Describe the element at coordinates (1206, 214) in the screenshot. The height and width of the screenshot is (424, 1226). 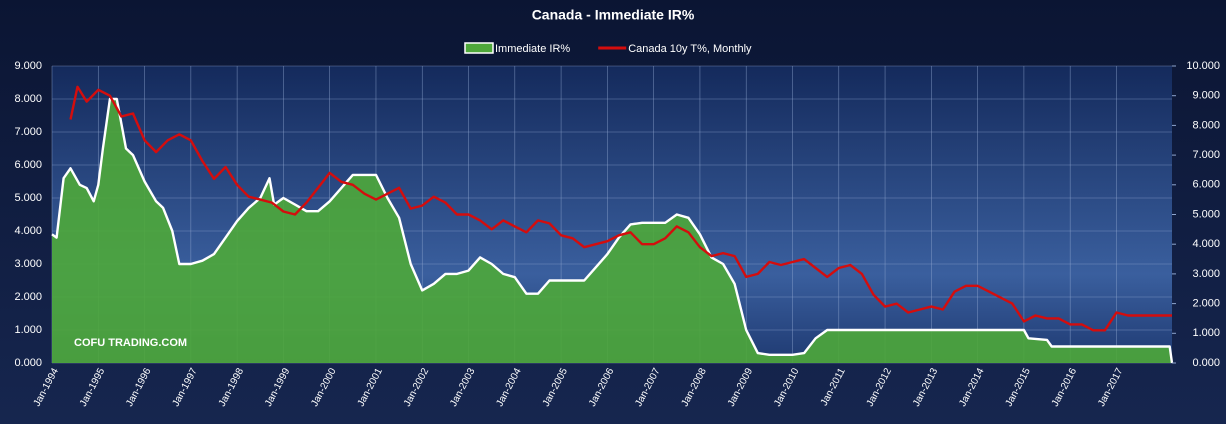
I see `y2-tick-label: 5.000` at that location.